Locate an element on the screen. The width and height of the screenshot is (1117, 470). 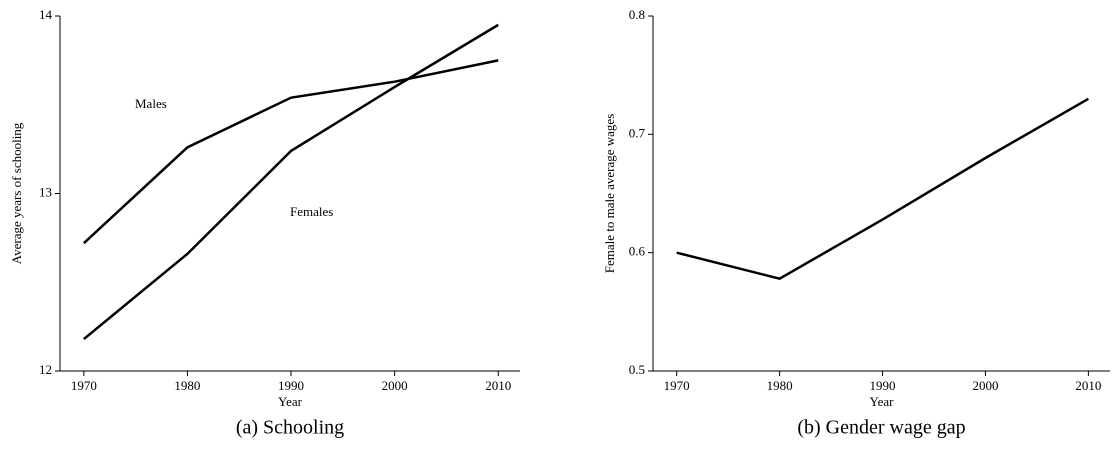
y-tick-label: 0.5 is located at coordinates (637, 369).